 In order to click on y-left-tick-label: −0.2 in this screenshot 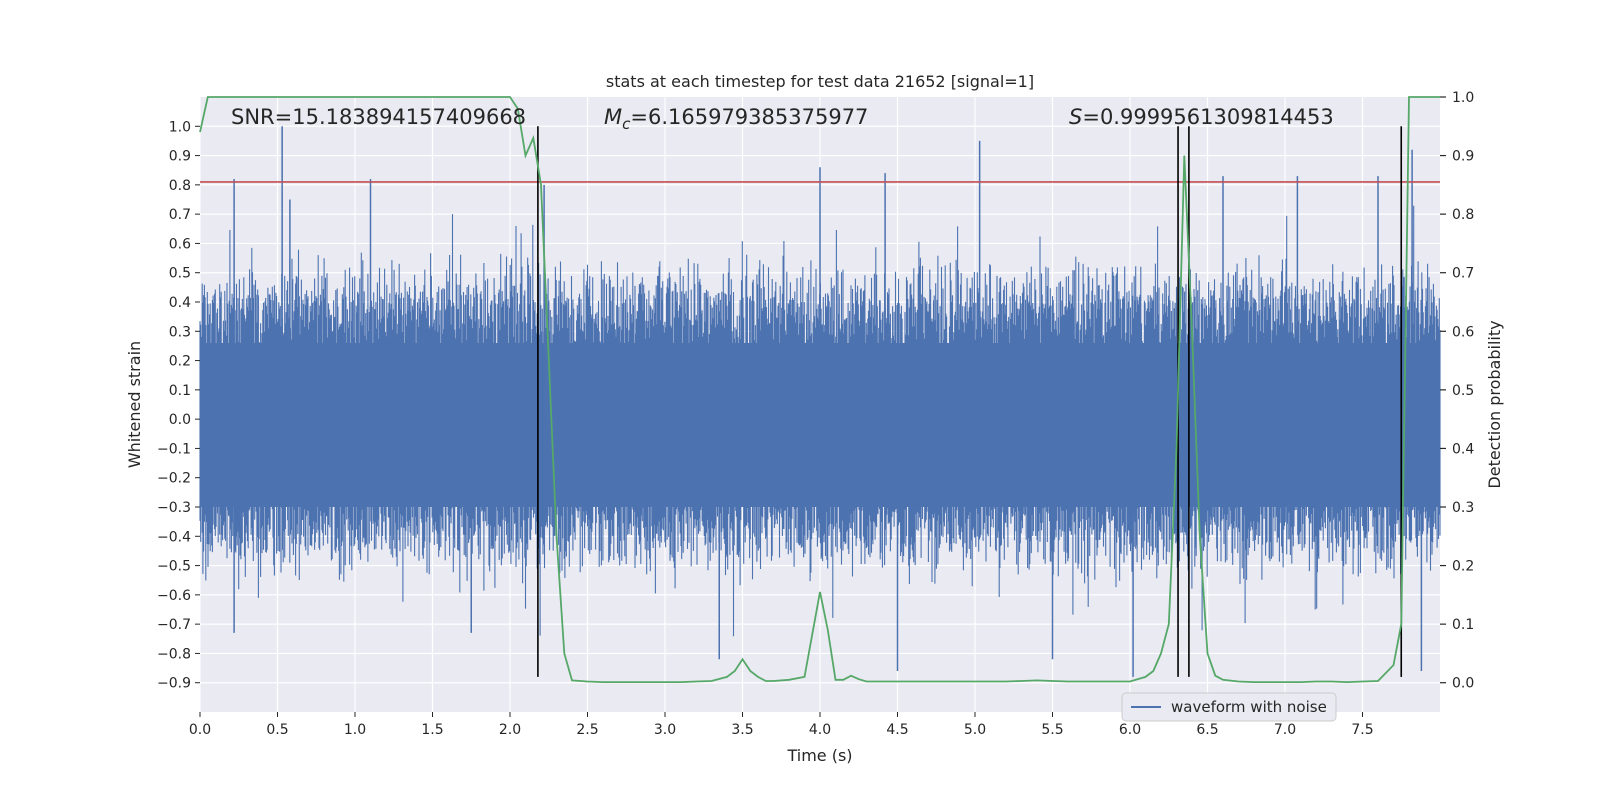, I will do `click(174, 479)`.